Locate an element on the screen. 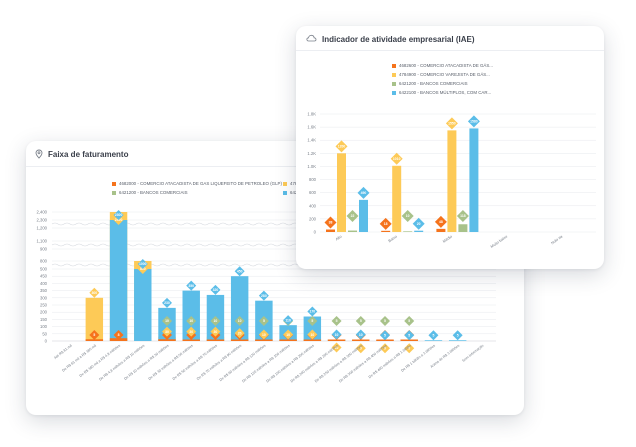 This screenshot has height=447, width=636. data-label-diamond: 22 is located at coordinates (352, 216).